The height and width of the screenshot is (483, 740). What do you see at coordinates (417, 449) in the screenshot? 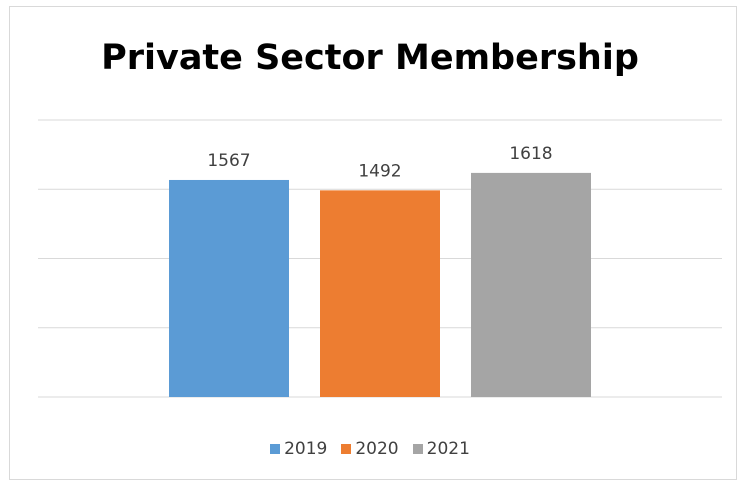
I see `legend-swatch-2021` at bounding box center [417, 449].